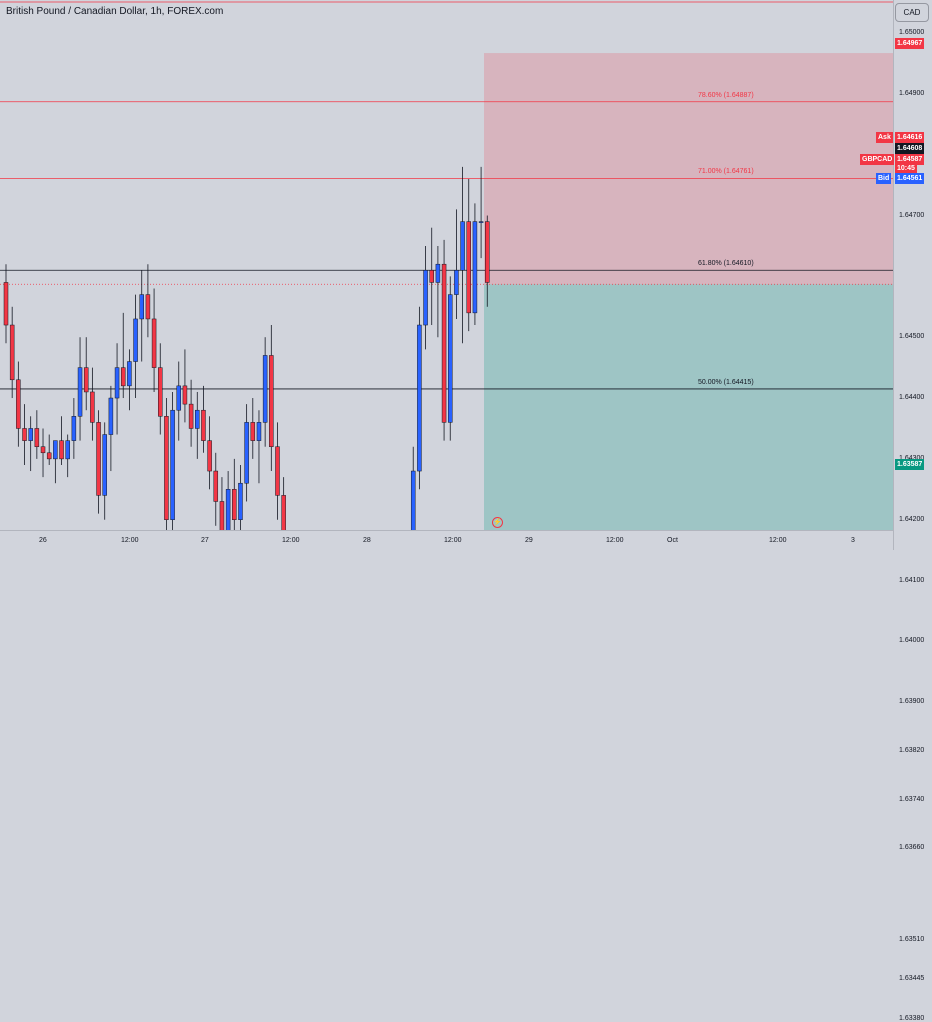 The width and height of the screenshot is (932, 1022). What do you see at coordinates (688, 407) in the screenshot?
I see `take-profit-zone` at bounding box center [688, 407].